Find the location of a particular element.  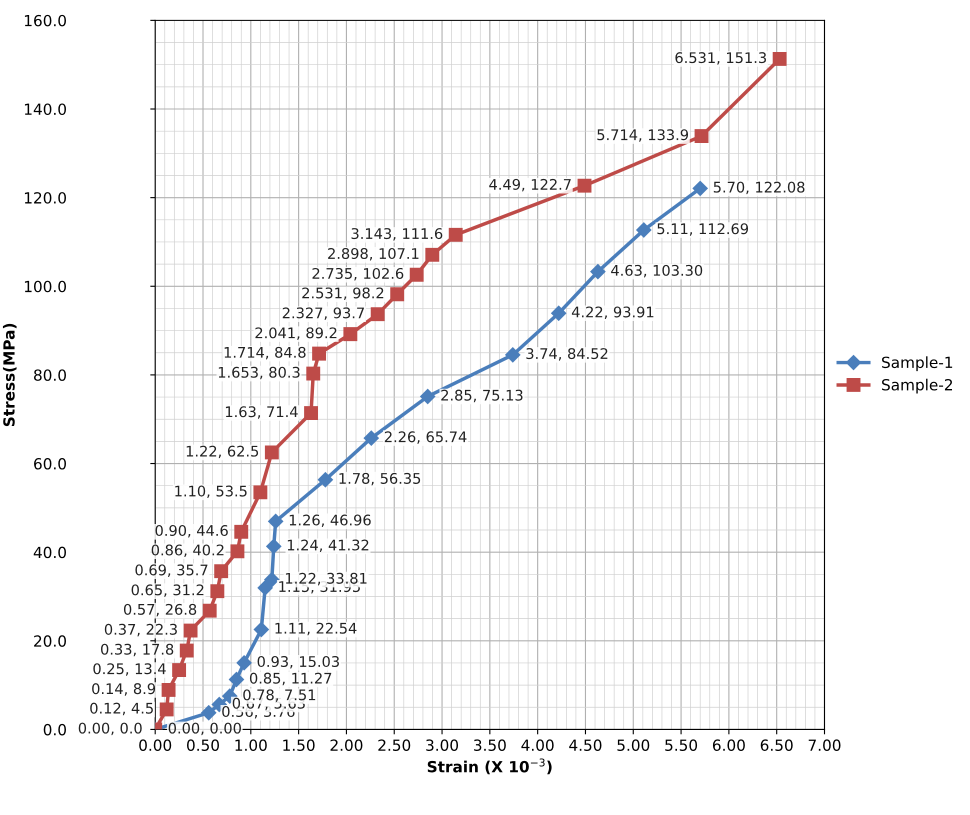

legend-label: Sample-2 is located at coordinates (917, 386).